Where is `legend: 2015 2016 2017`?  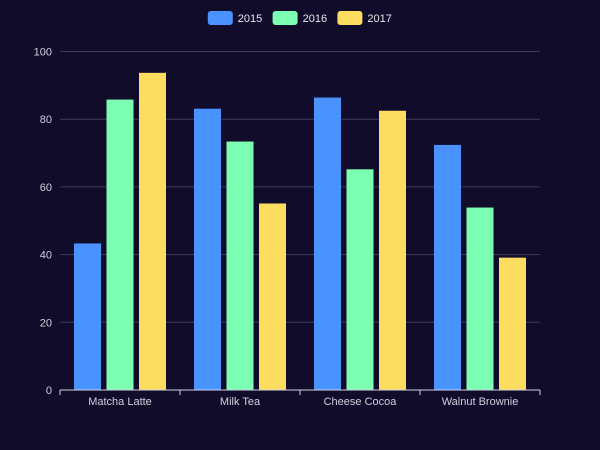 legend: 2015 2016 2017 is located at coordinates (299, 18).